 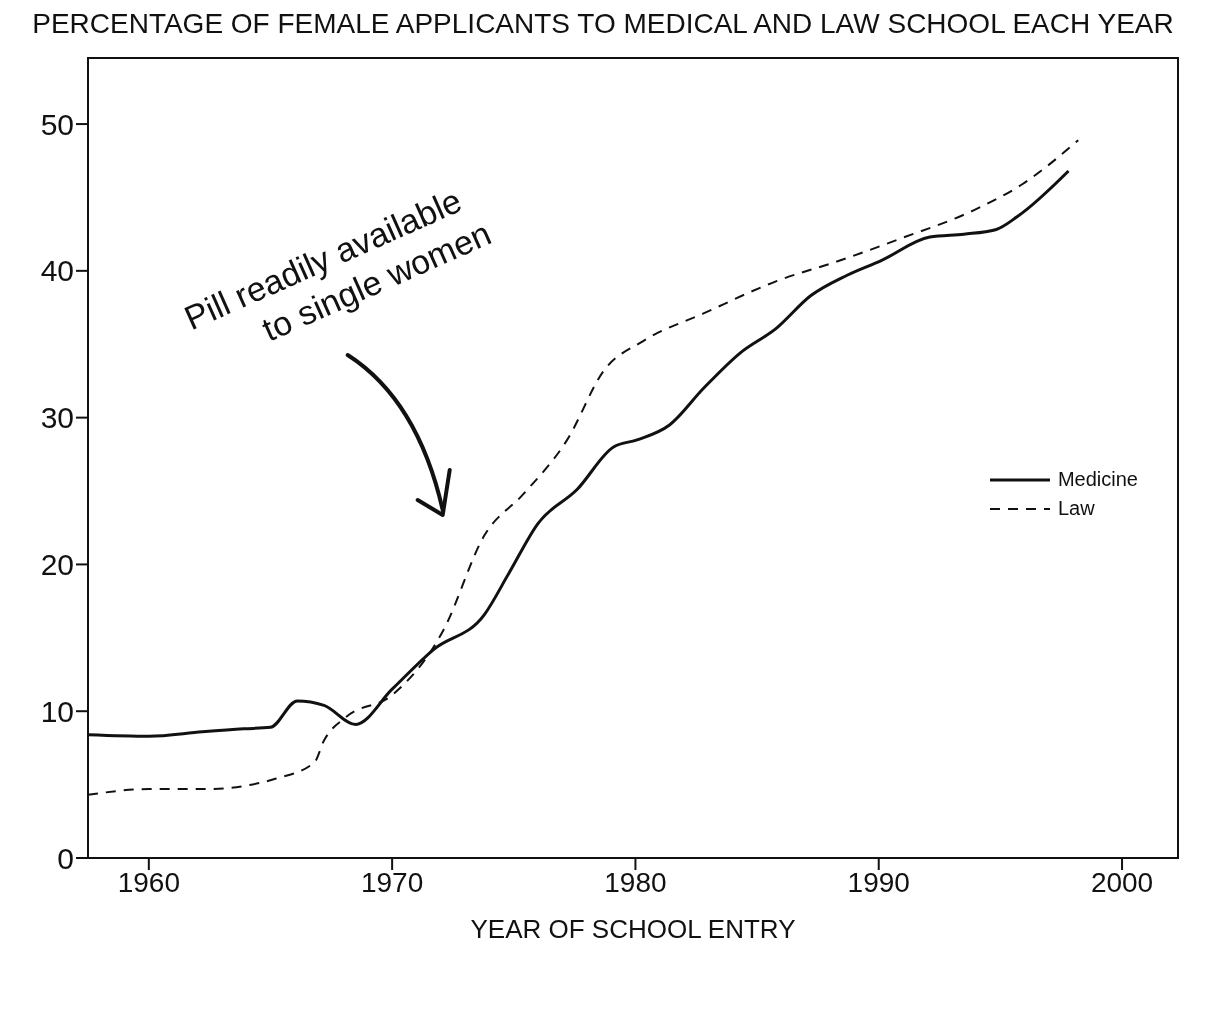 What do you see at coordinates (148, 882) in the screenshot?
I see `x-tick-label: 1960` at bounding box center [148, 882].